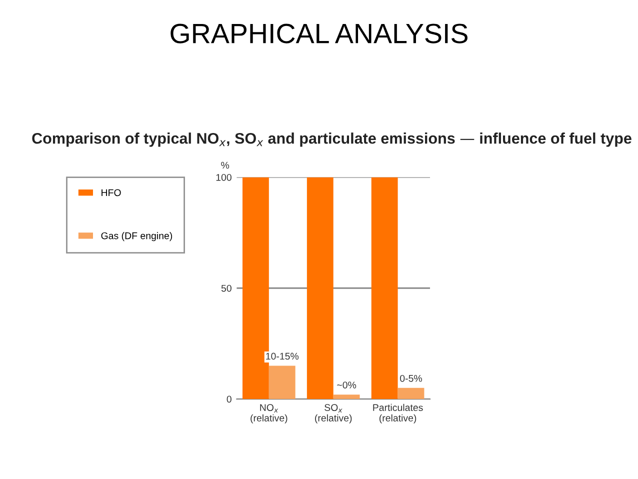 This screenshot has width=638, height=479. I want to click on x-tick-label: Particulates (relative), so click(398, 414).